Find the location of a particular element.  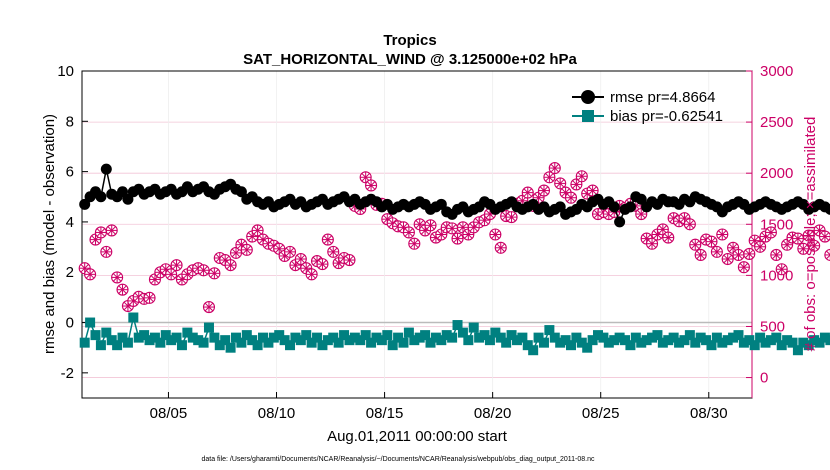

obs-cross-a is located at coordinates (828, 253).